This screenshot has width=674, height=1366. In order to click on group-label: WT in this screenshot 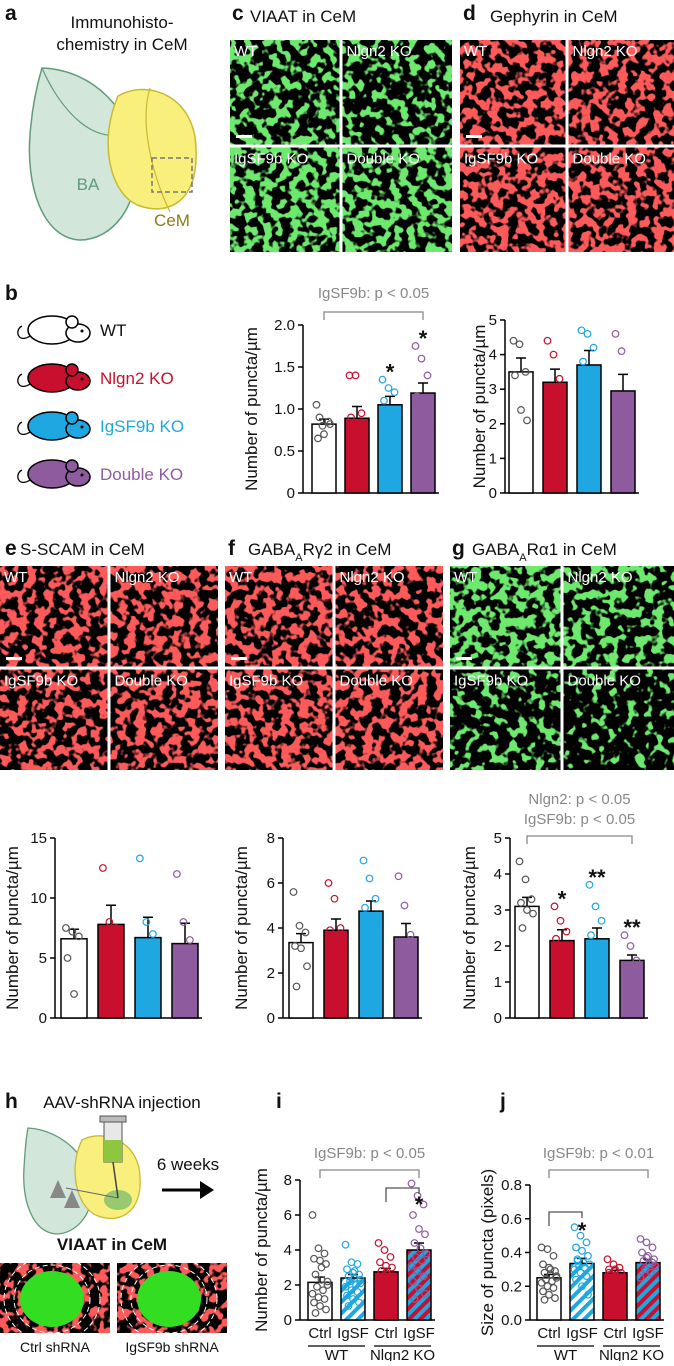, I will do `click(336, 1354)`.